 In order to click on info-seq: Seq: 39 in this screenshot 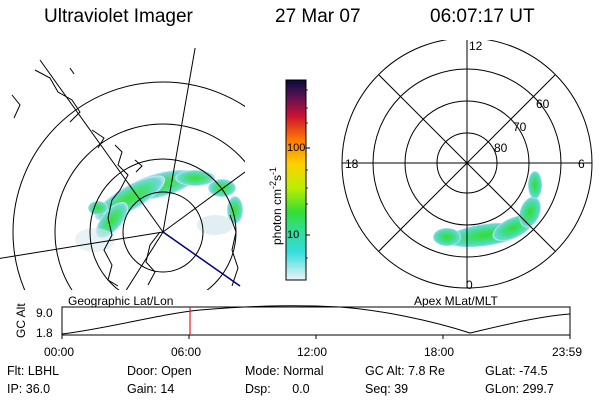, I will do `click(387, 389)`.